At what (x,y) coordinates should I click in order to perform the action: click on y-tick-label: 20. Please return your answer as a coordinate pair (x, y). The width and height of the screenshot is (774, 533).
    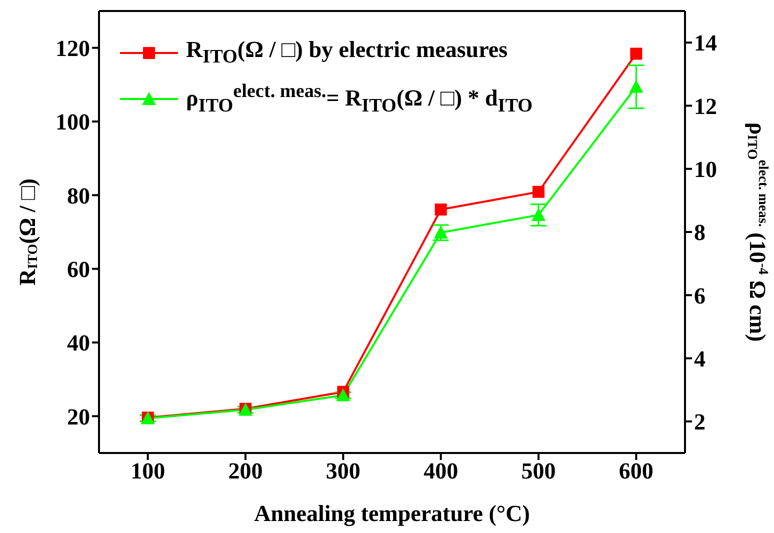
    Looking at the image, I should click on (78, 417).